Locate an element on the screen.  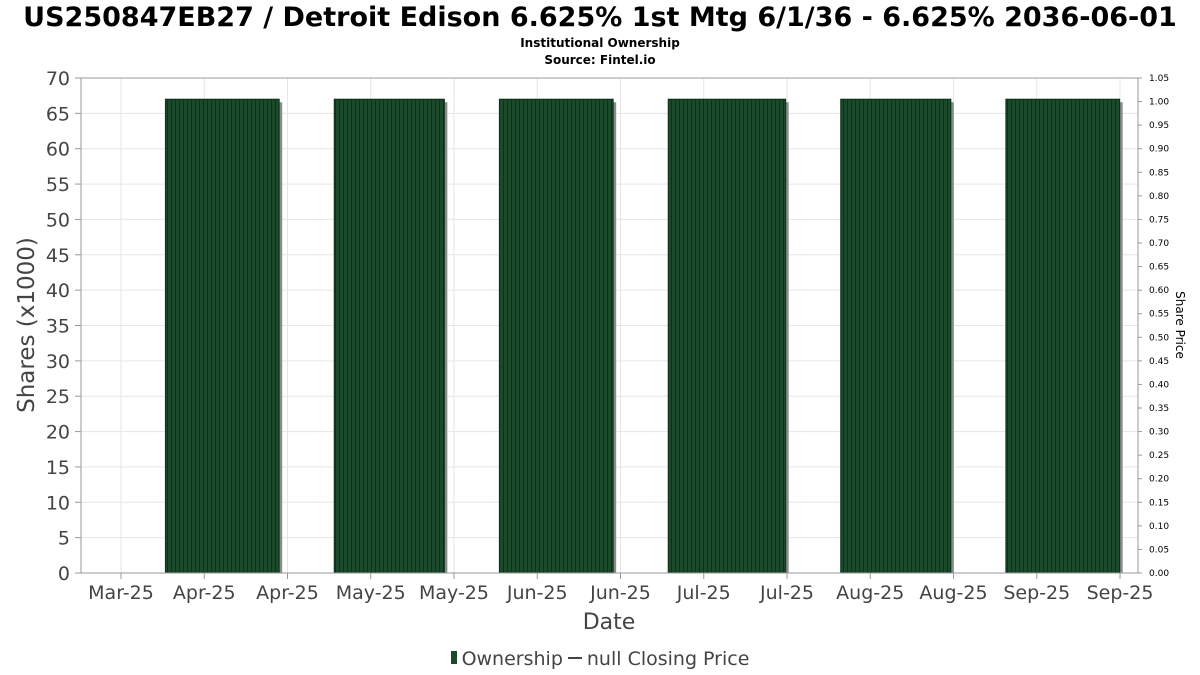
y2-tick-label: 0.00 is located at coordinates (1159, 574).